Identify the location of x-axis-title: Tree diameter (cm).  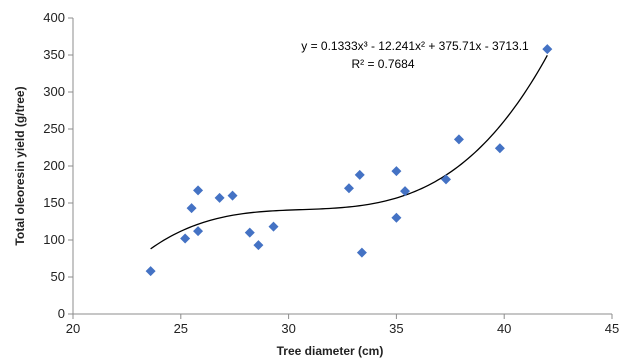
(330, 351).